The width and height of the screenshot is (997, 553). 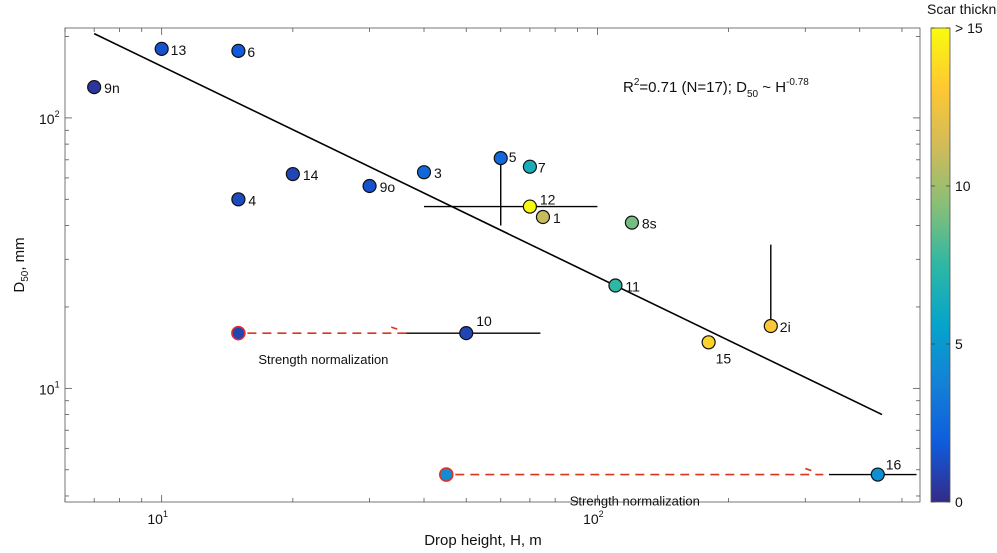 What do you see at coordinates (940, 265) in the screenshot?
I see `colorbar` at bounding box center [940, 265].